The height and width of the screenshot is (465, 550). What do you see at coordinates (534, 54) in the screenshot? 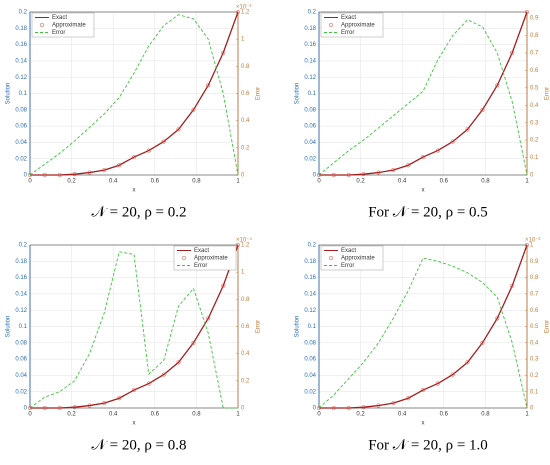
I see `y2-tick-label: 0.7` at bounding box center [534, 54].